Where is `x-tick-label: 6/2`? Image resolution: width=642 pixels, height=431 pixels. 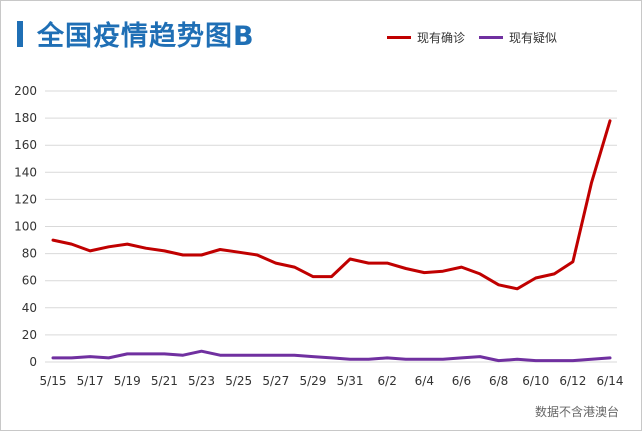 x-tick-label: 6/2 is located at coordinates (387, 381).